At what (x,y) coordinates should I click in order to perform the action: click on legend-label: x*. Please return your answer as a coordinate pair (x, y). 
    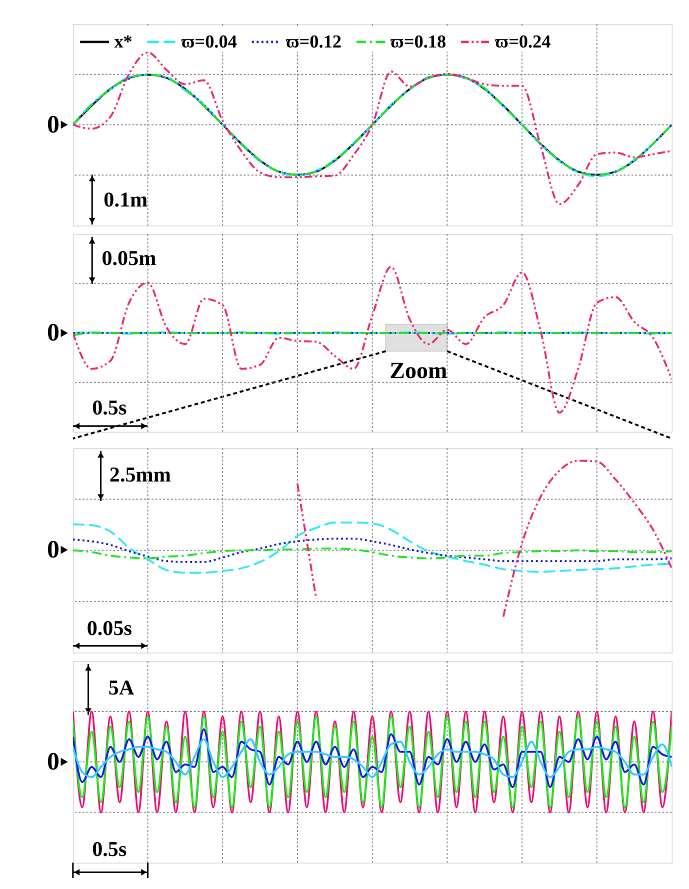
    Looking at the image, I should click on (123, 42).